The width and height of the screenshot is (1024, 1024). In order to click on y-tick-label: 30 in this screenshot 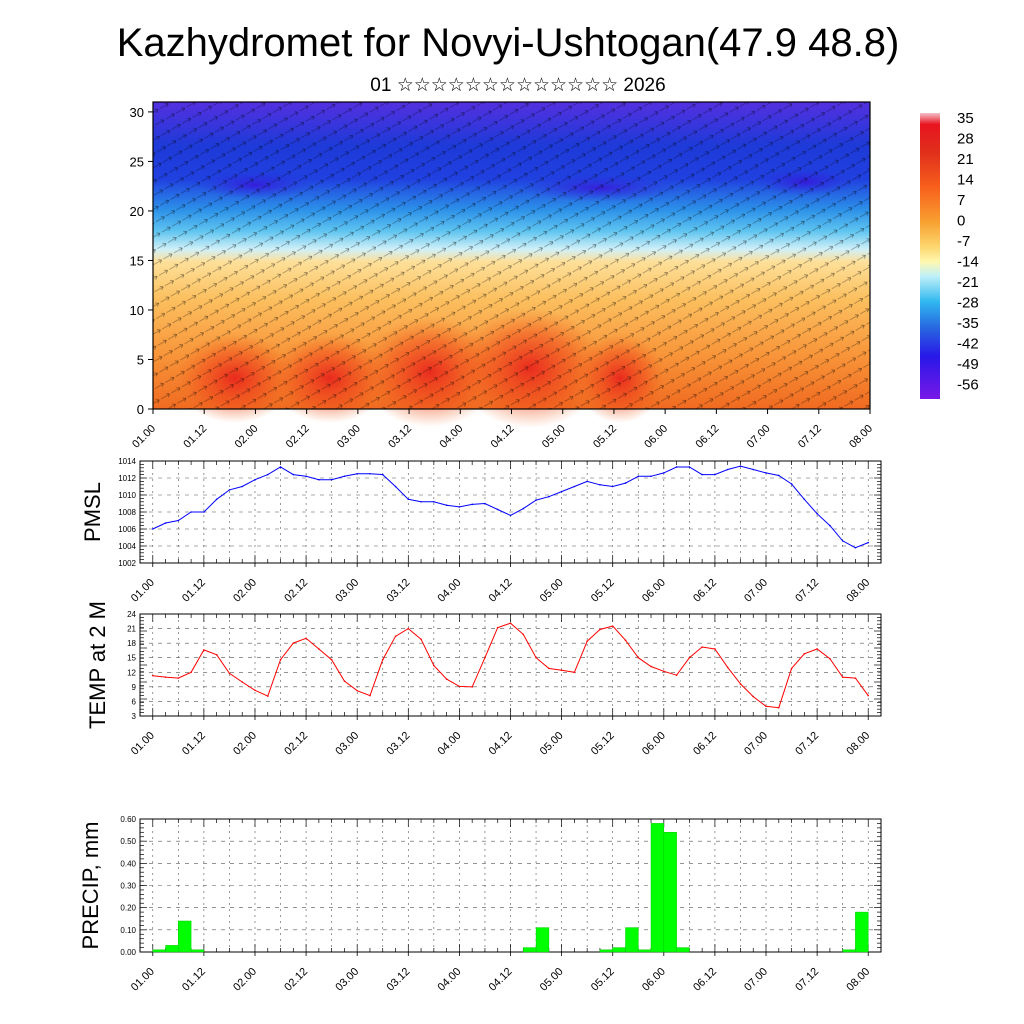, I will do `click(137, 112)`.